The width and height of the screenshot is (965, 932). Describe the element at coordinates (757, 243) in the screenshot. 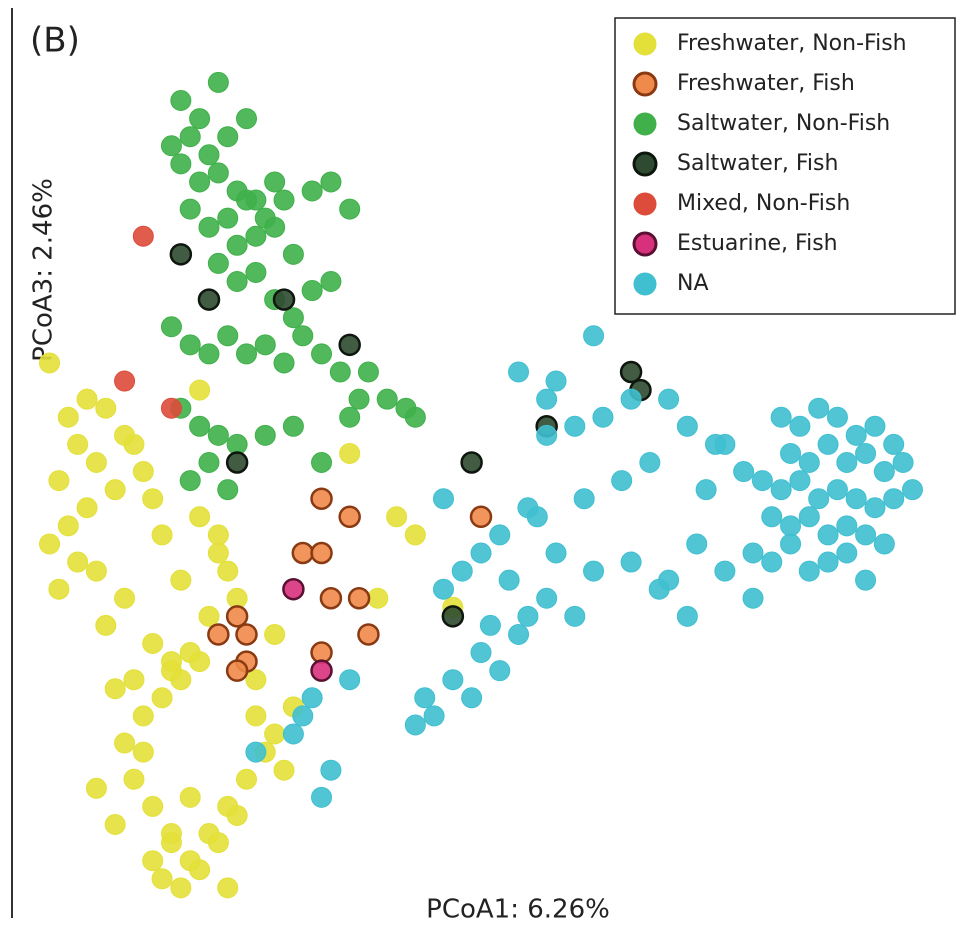

I see `legend-label: Estuarine, Fish` at that location.